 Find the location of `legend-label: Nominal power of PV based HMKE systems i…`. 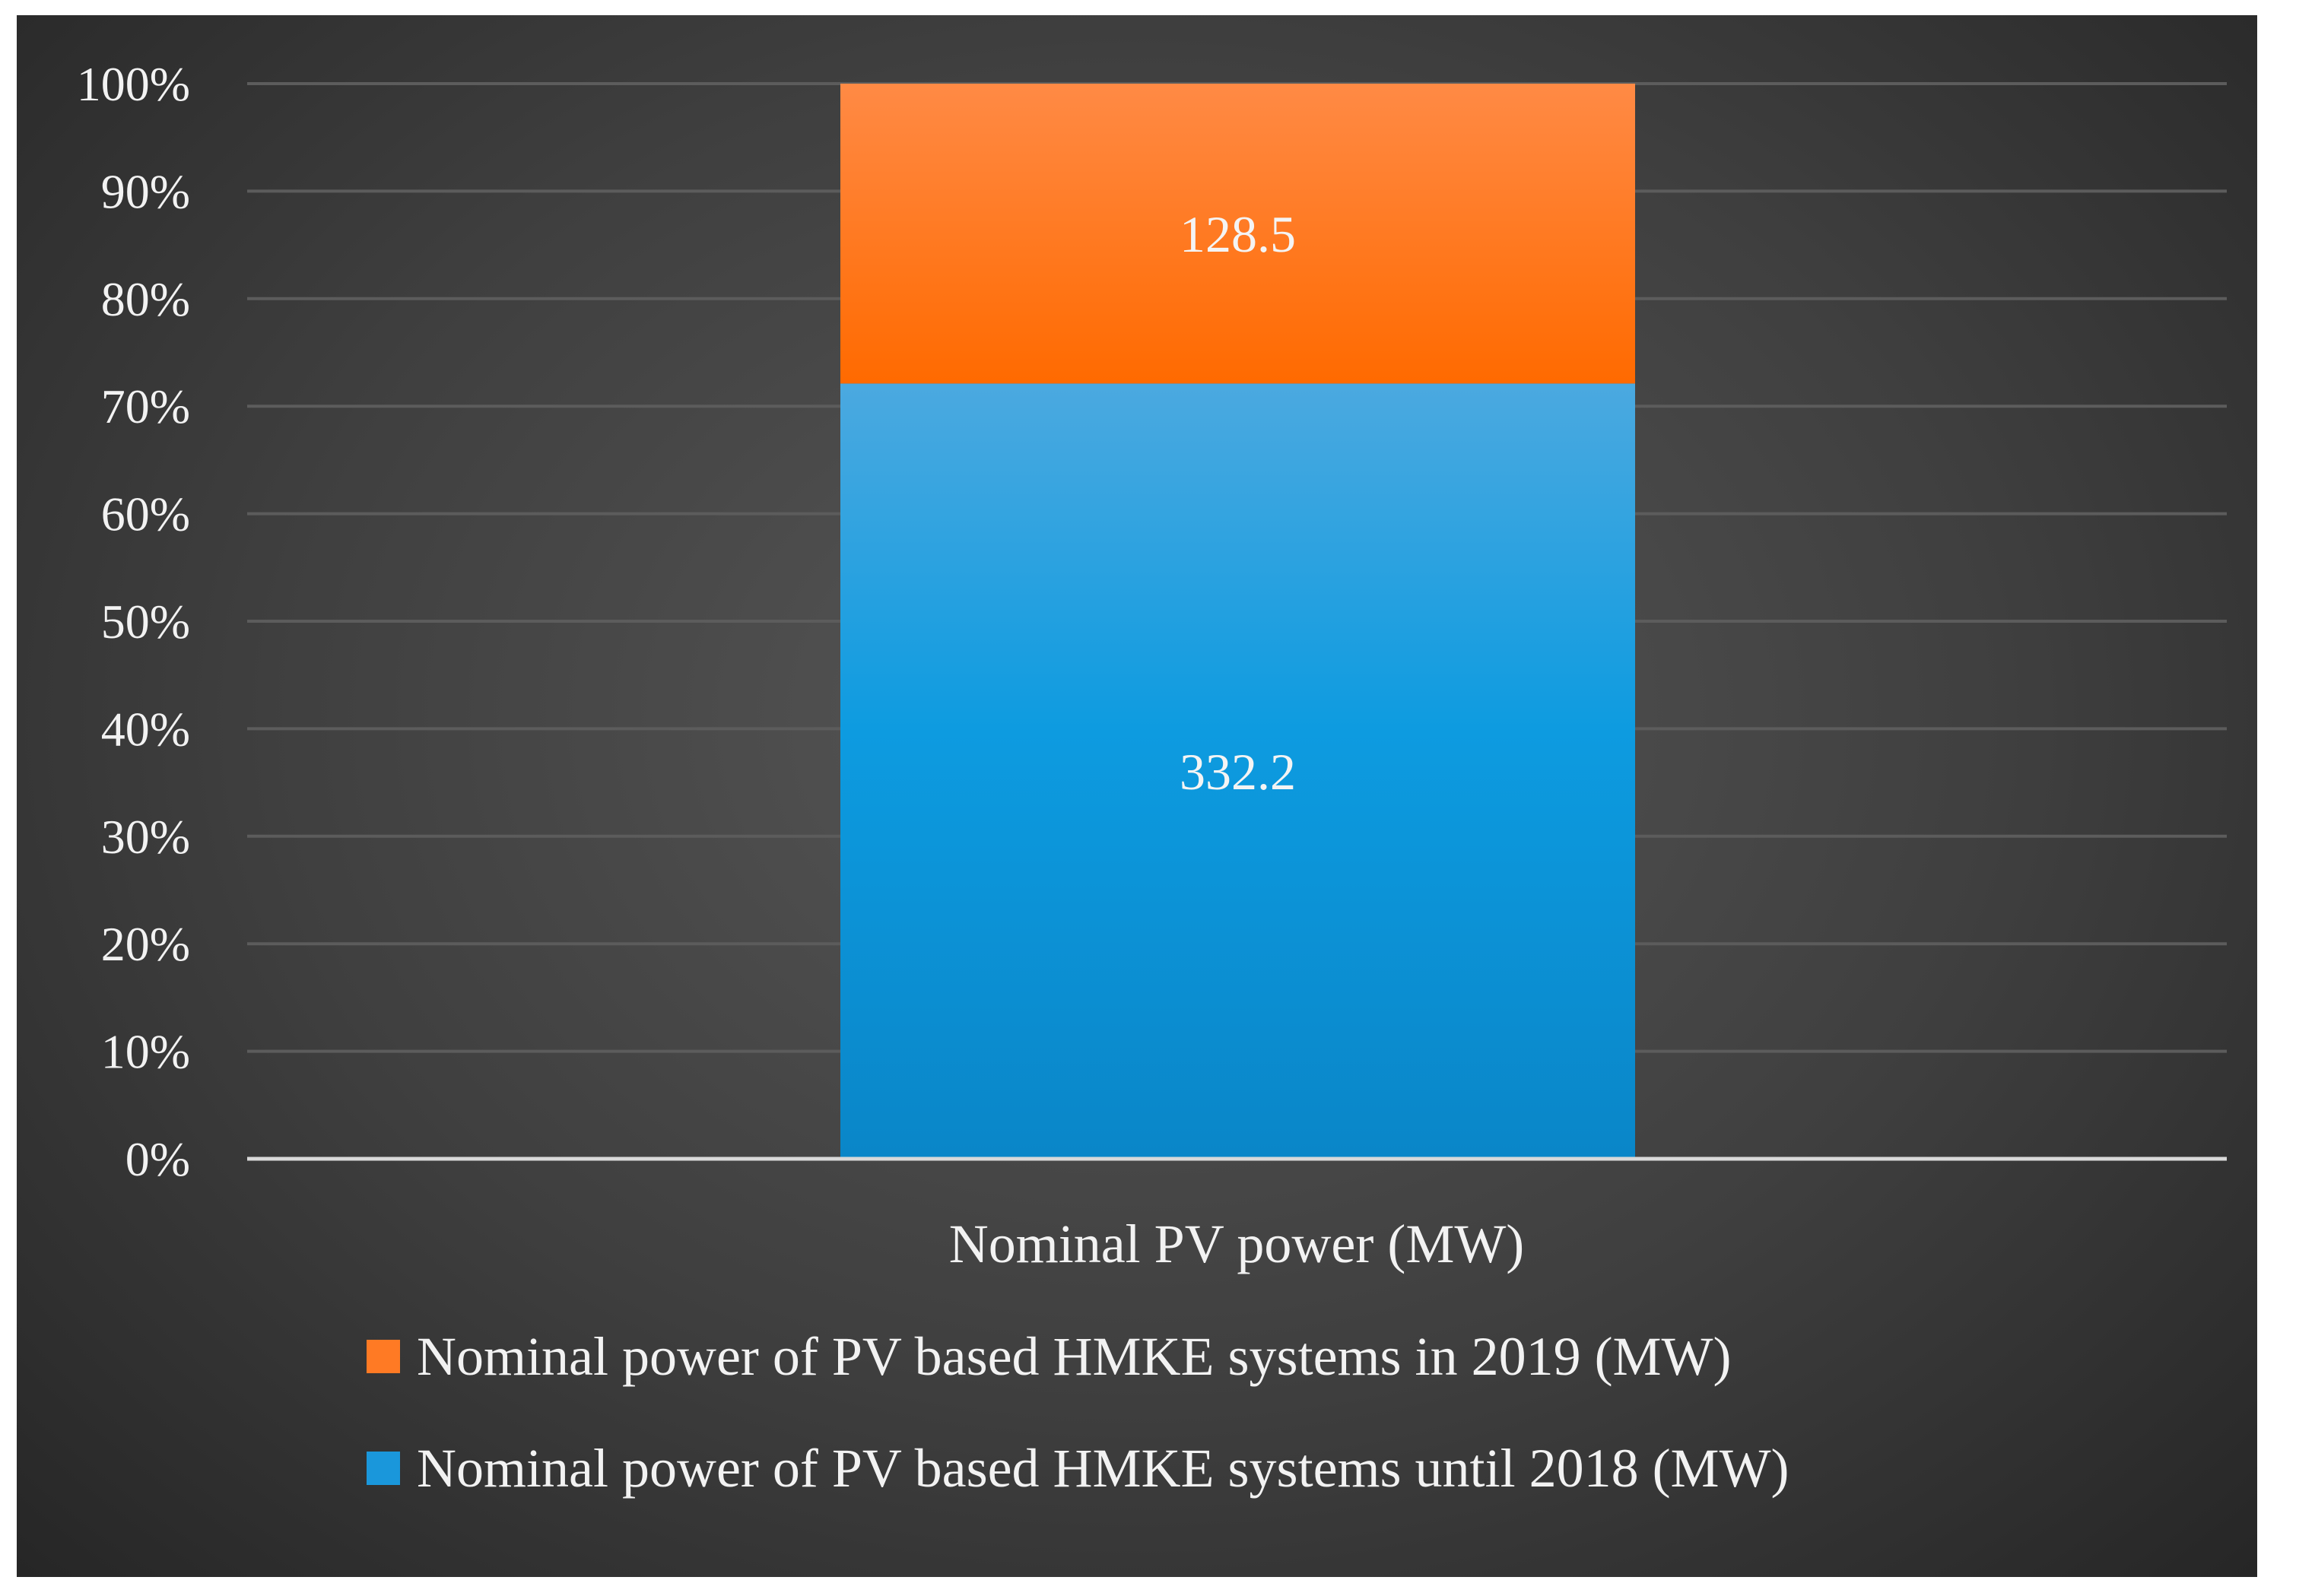

legend-label: Nominal power of PV based HMKE systems i… is located at coordinates (1074, 1357).